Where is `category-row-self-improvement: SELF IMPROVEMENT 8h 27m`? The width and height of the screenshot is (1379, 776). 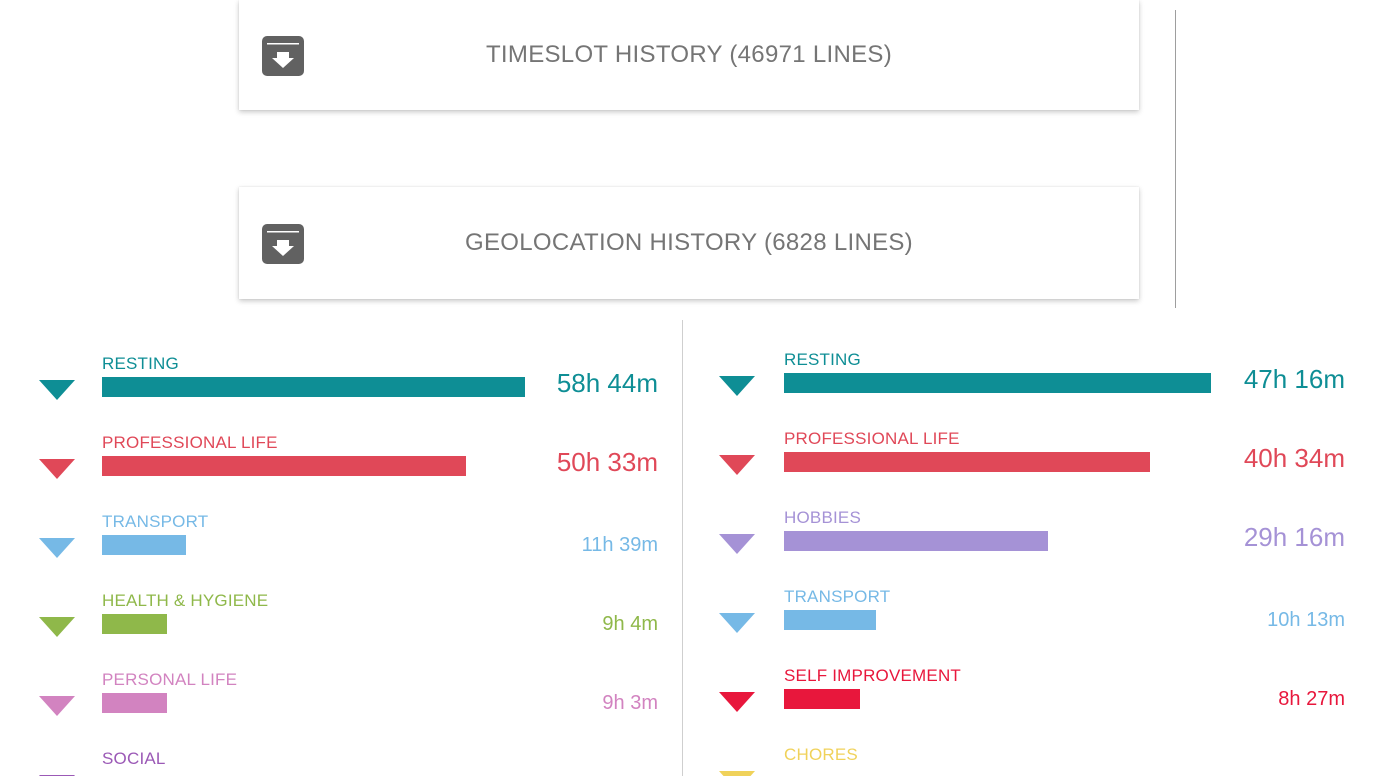
category-row-self-improvement: SELF IMPROVEMENT 8h 27m is located at coordinates (1031, 684).